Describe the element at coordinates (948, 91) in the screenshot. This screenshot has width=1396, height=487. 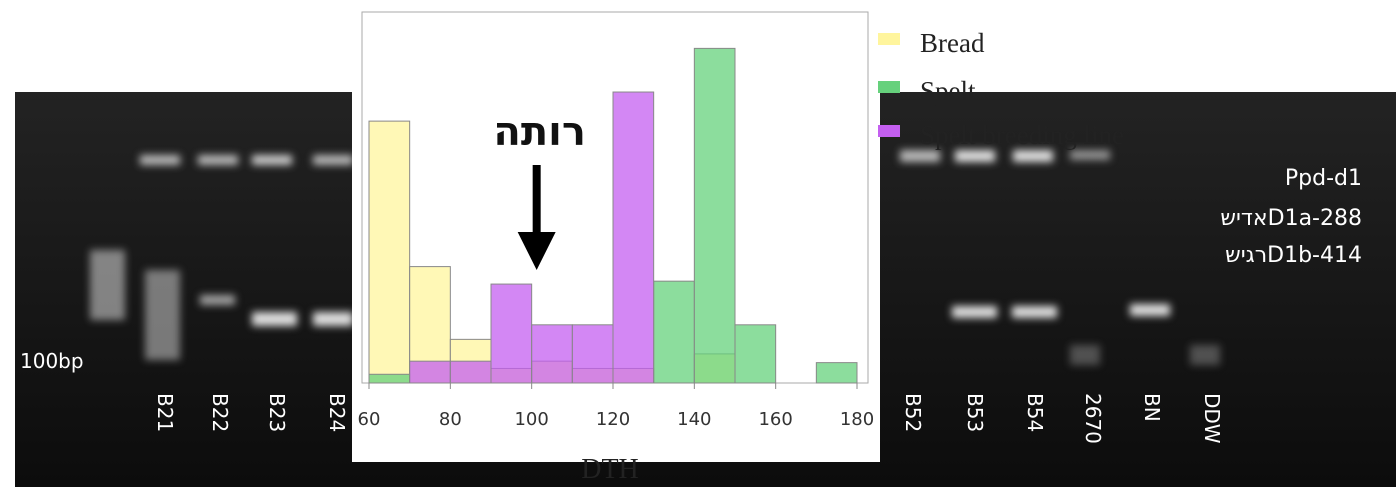
I see `legend-label: Spelt` at that location.